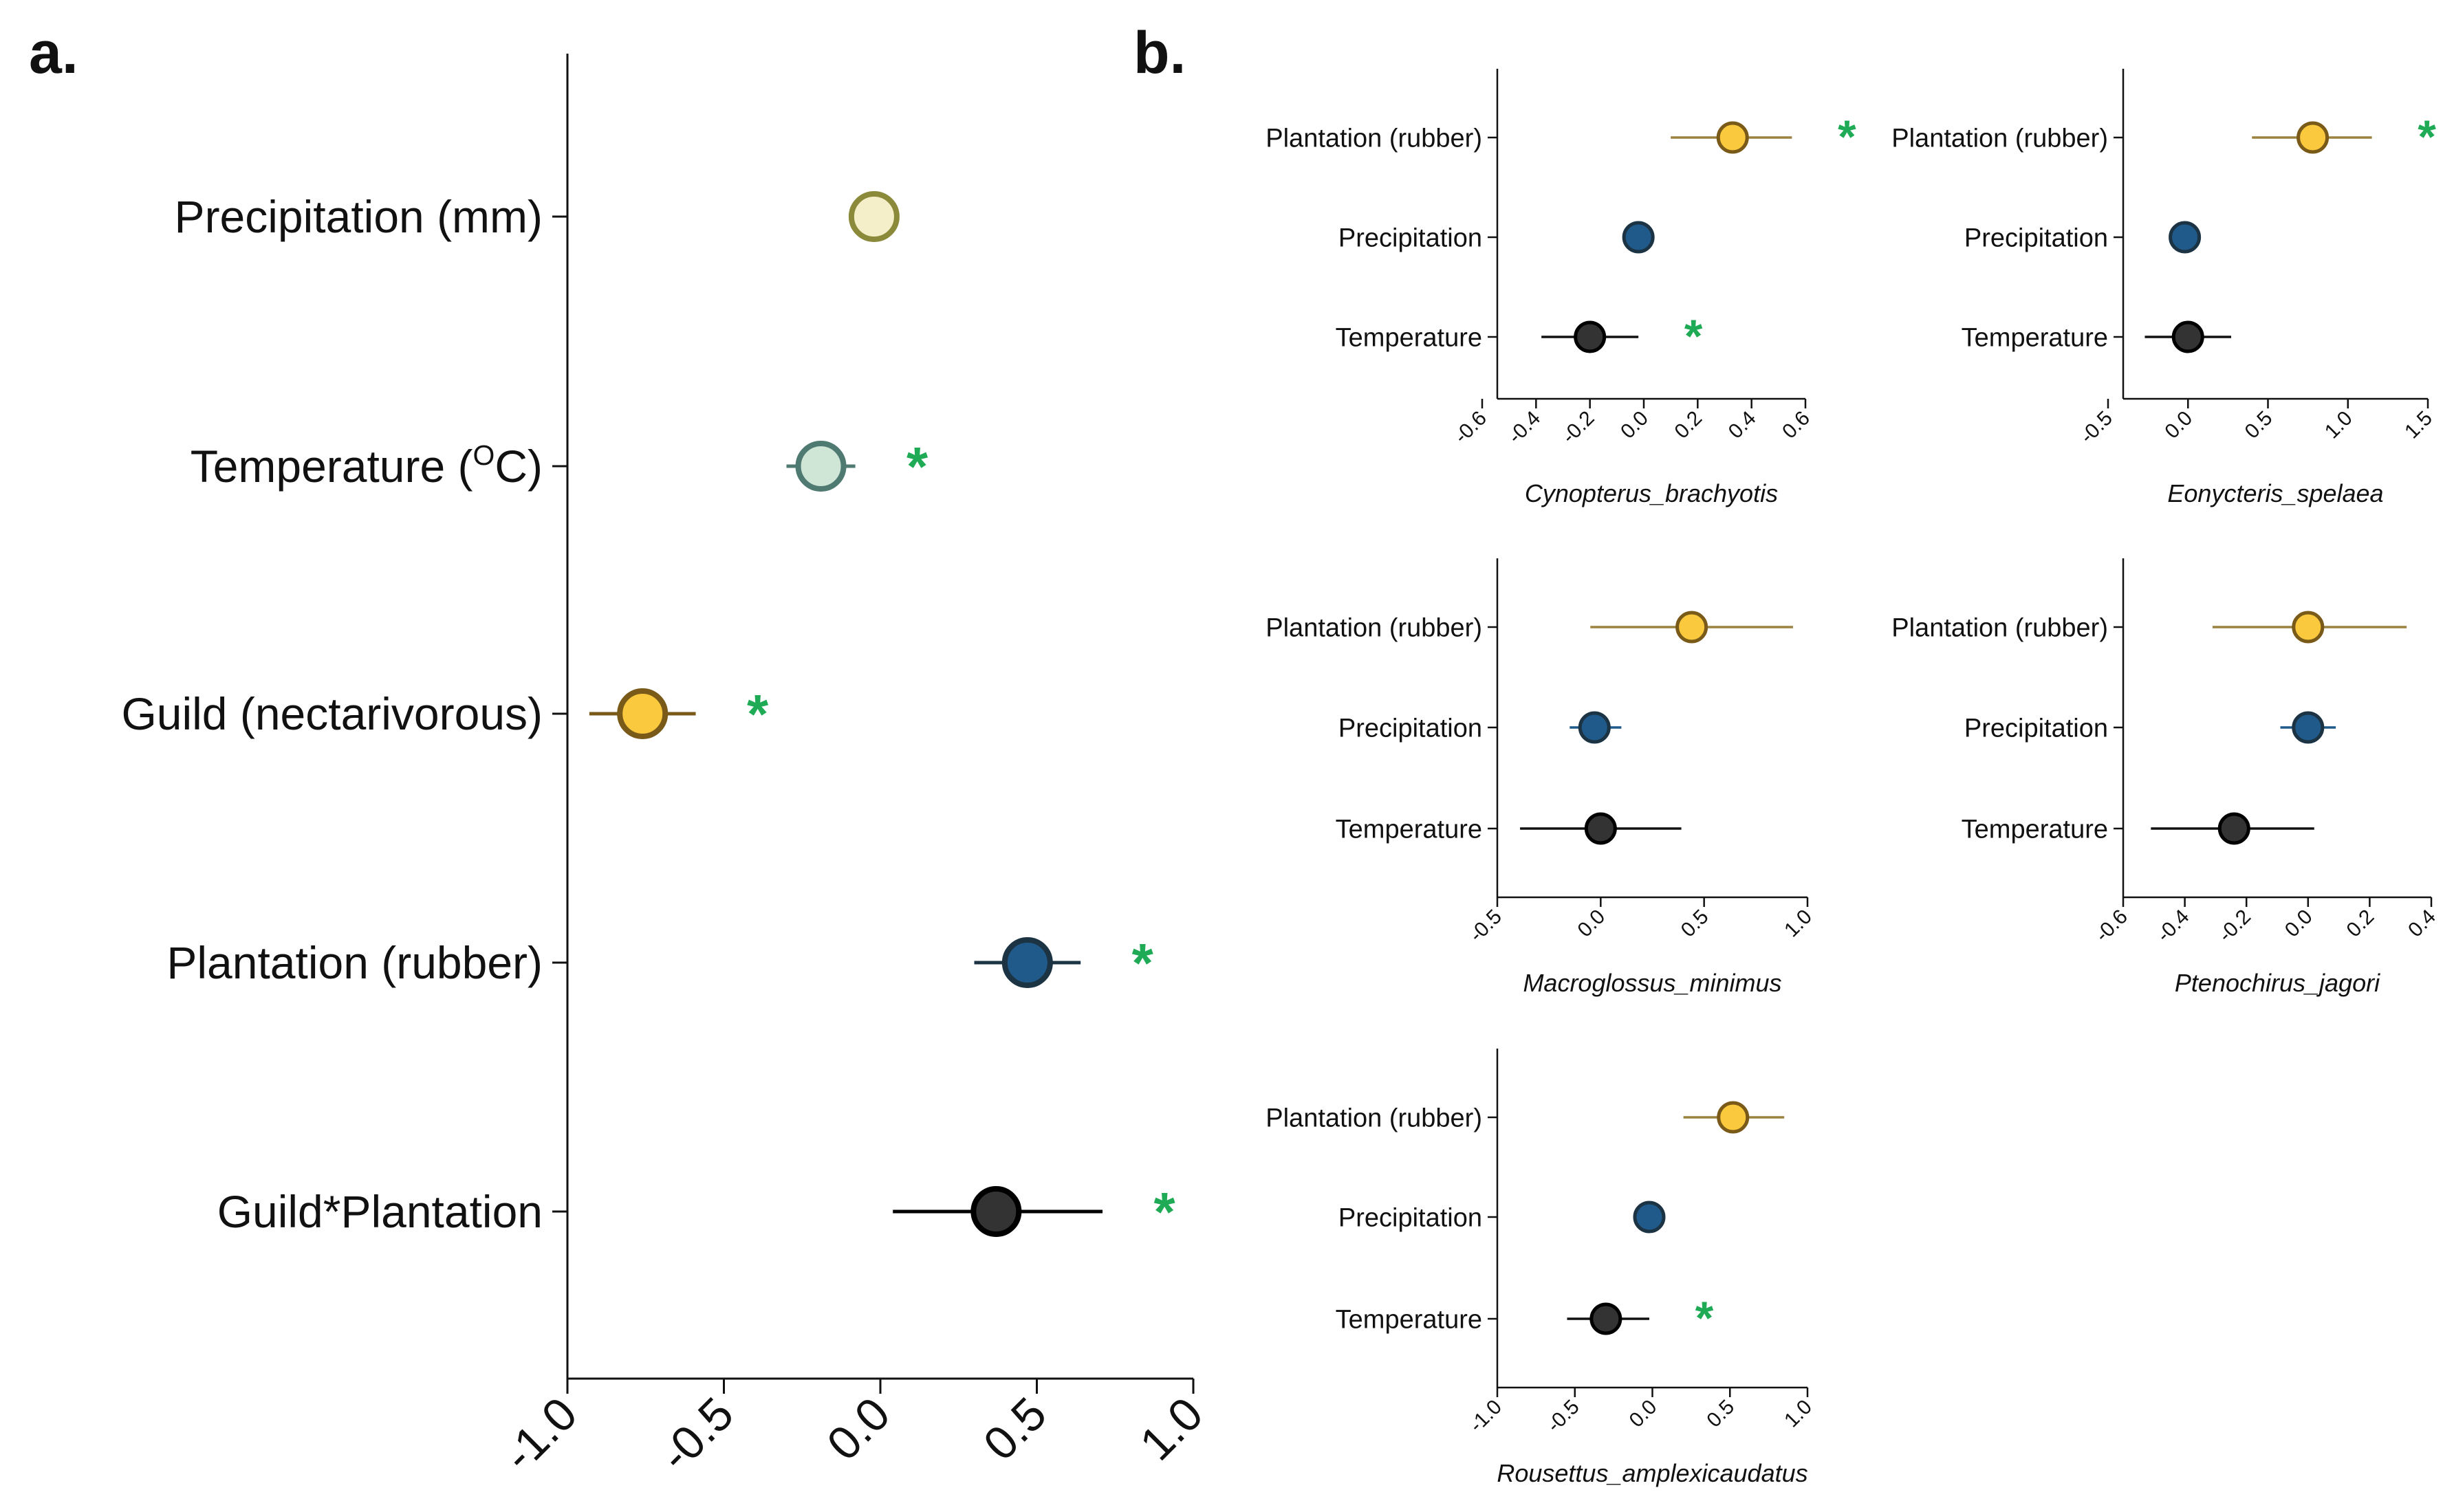 The height and width of the screenshot is (1512, 2454). I want to click on row-label-temperature-oc: Temperature (OC), so click(367, 466).